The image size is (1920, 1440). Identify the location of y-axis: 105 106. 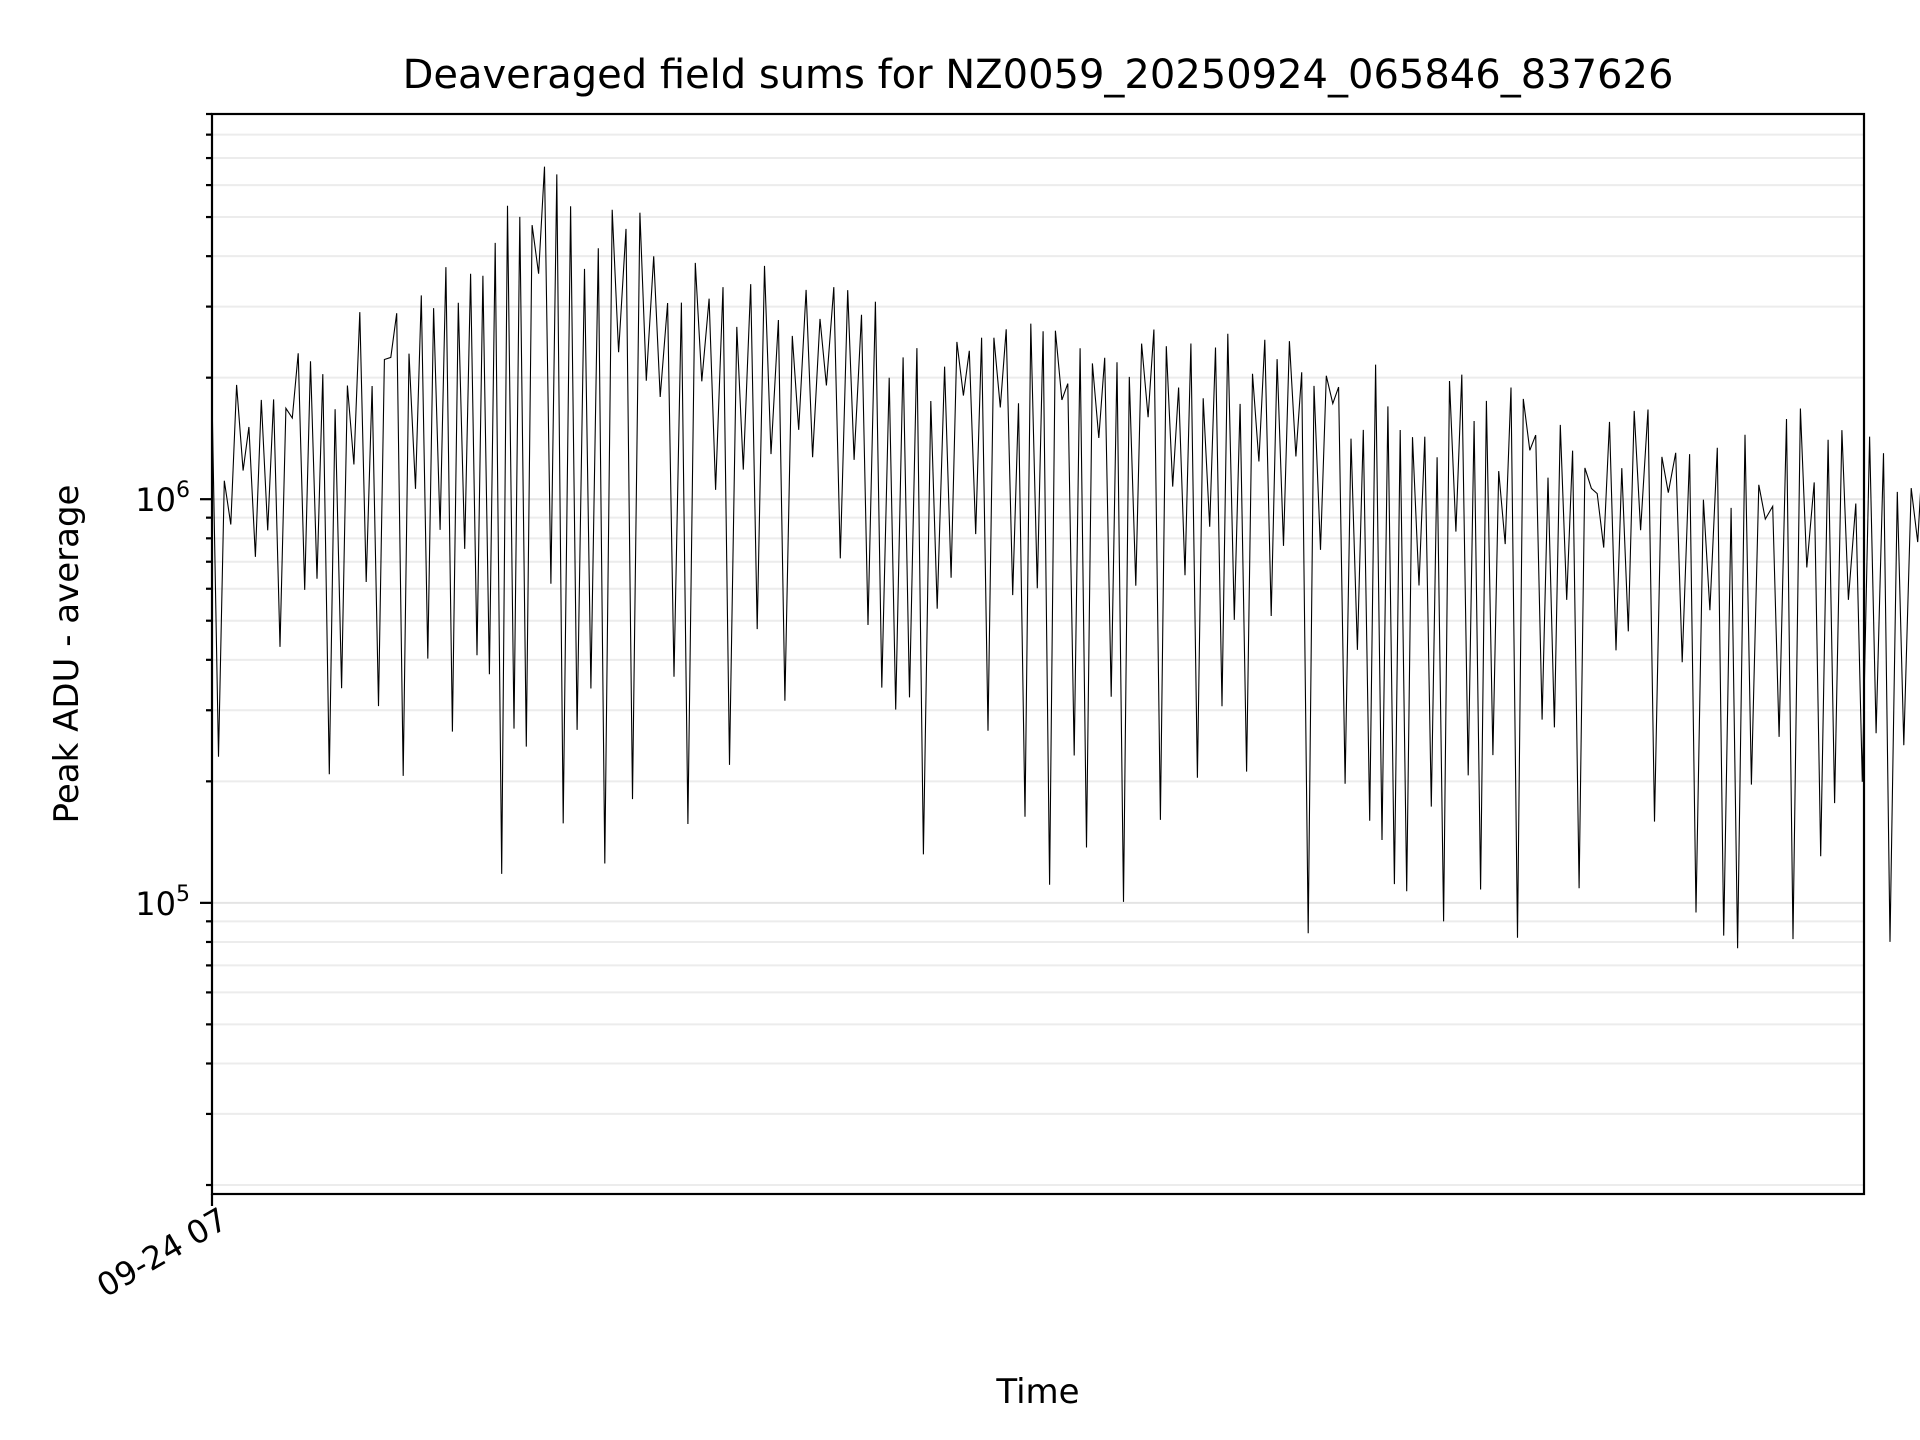
(173, 649).